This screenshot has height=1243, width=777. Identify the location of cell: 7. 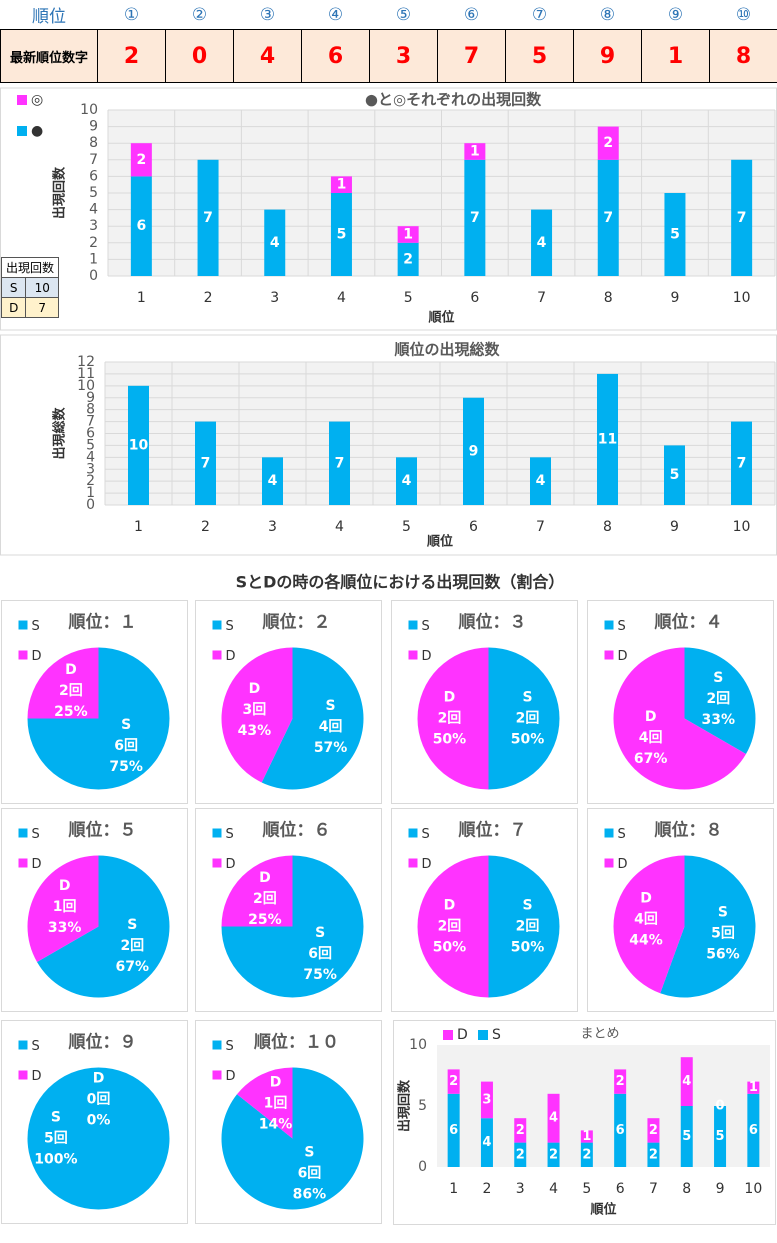
(42, 307).